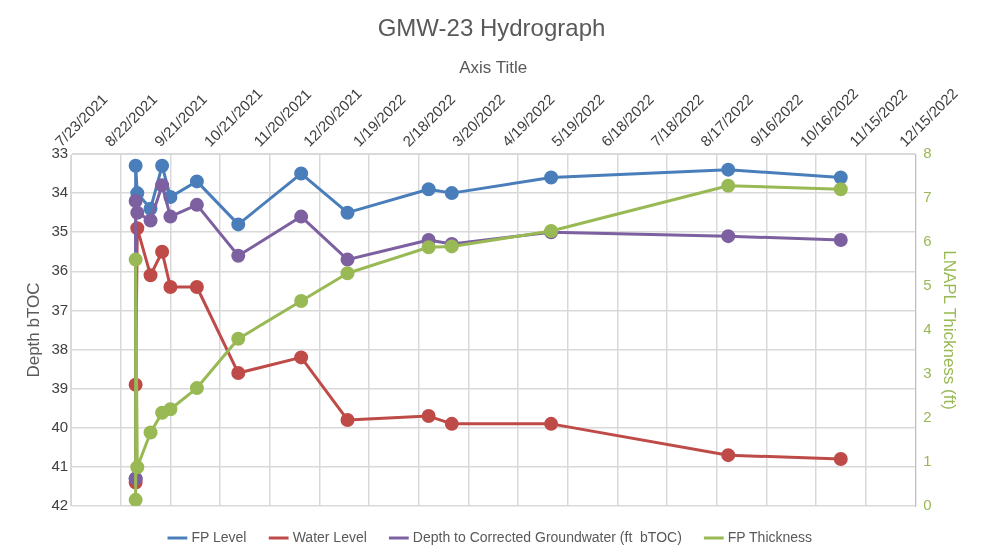 This screenshot has height=560, width=1003. Describe the element at coordinates (927, 197) in the screenshot. I see `y2-tick-label: 7` at that location.